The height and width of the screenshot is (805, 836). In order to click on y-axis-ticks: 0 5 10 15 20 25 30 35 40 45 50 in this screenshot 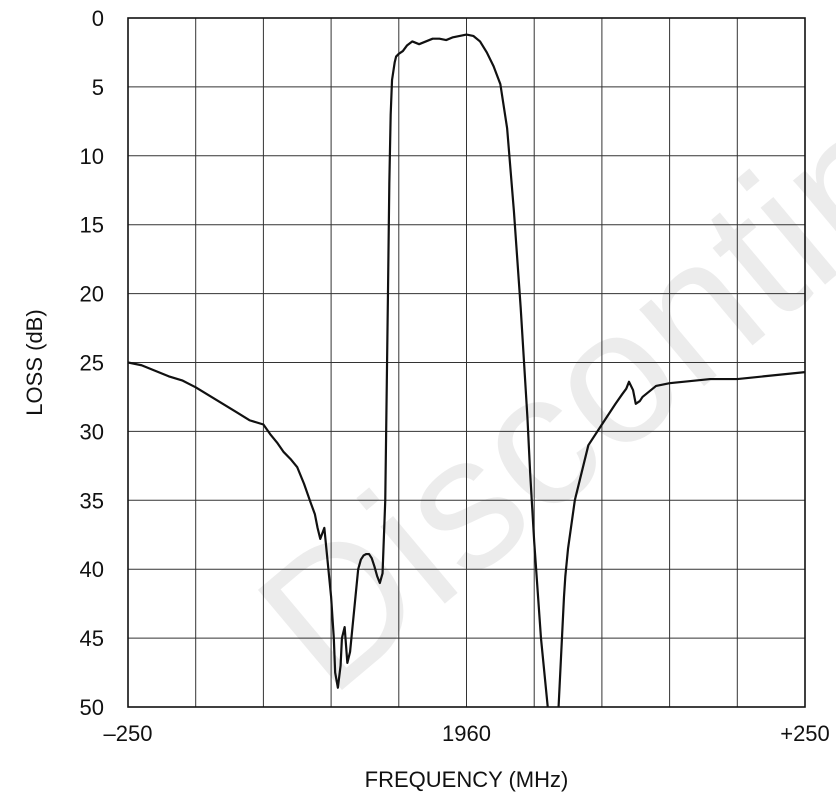, I will do `click(92, 363)`.